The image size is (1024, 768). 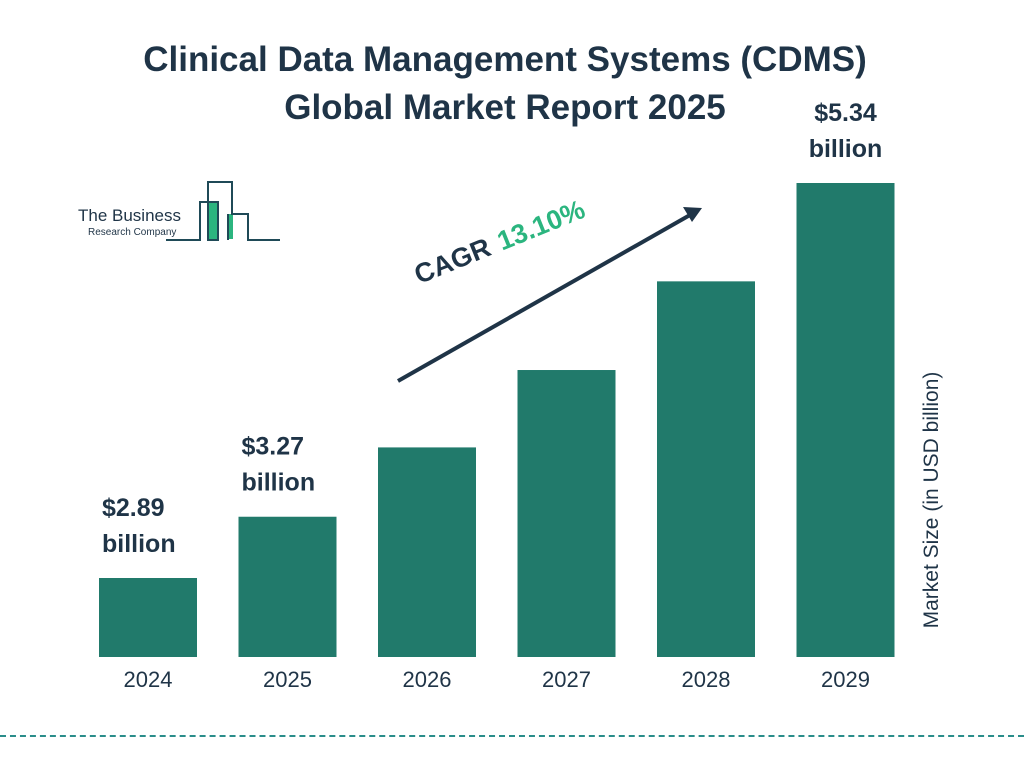 What do you see at coordinates (692, 214) in the screenshot?
I see `cagr-arrowhead-icon` at bounding box center [692, 214].